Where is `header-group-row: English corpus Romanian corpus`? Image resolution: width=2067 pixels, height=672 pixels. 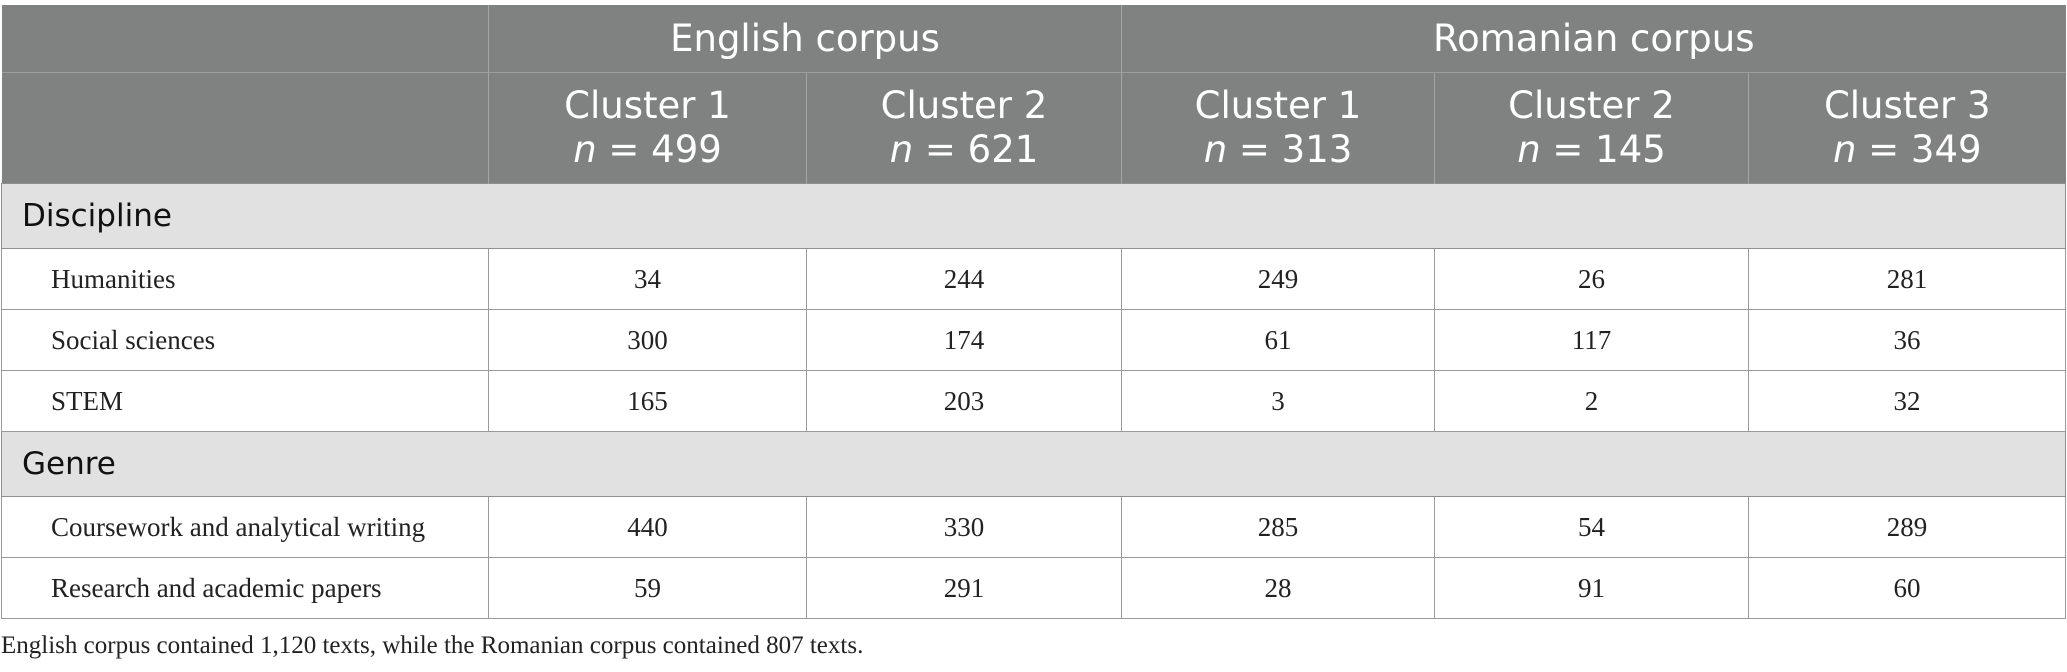 header-group-row: English corpus Romanian corpus is located at coordinates (1033, 39).